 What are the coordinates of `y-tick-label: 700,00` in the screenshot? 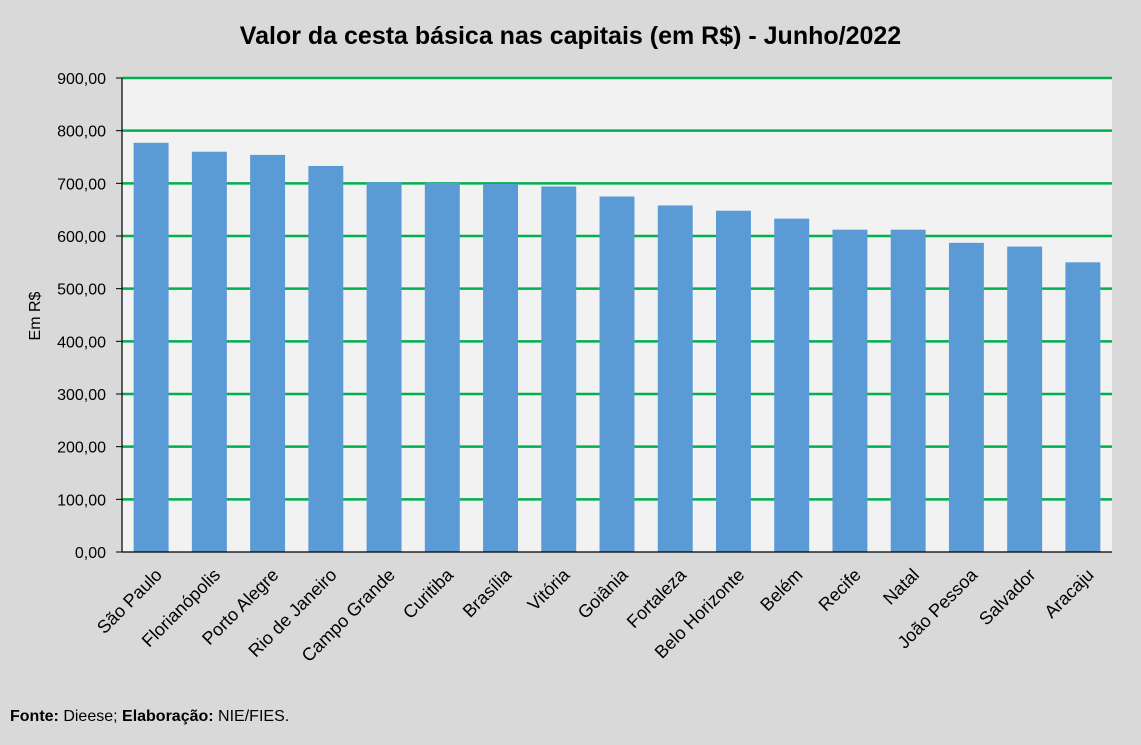 It's located at (81, 184).